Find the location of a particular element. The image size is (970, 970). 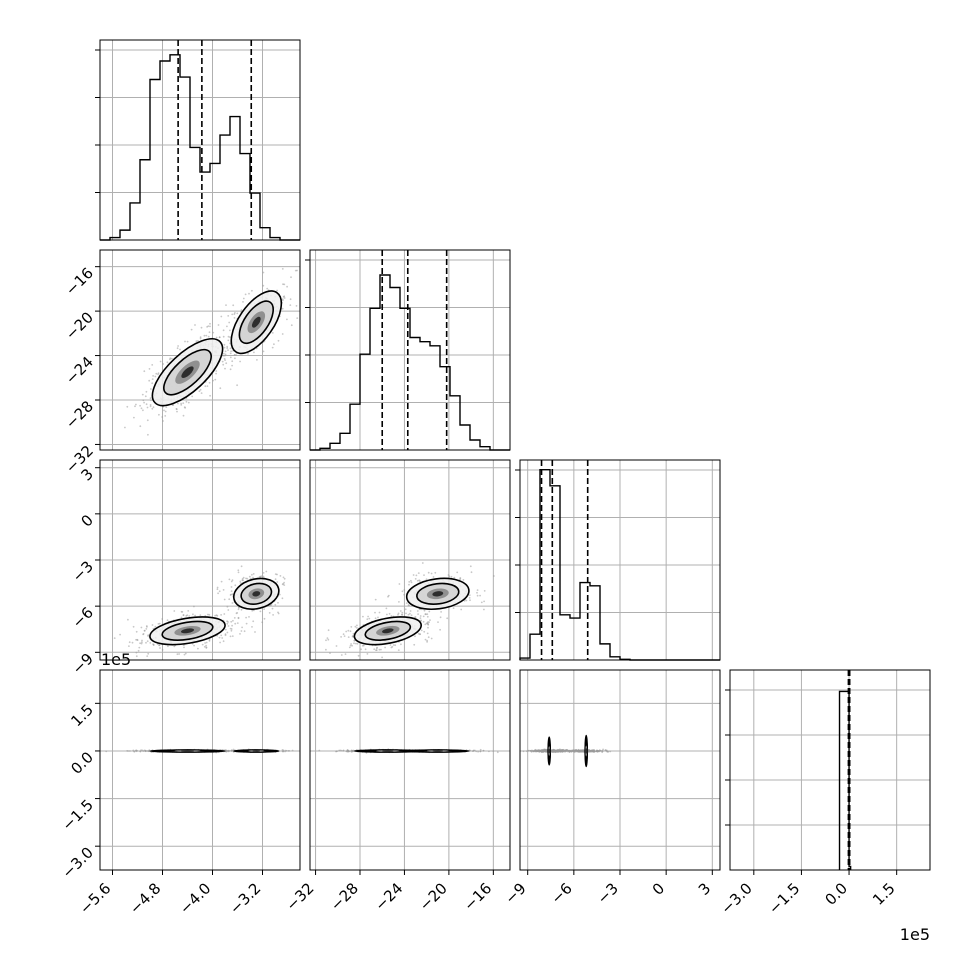

y-tick-label-1-4: −16 is located at coordinates (79, 281).